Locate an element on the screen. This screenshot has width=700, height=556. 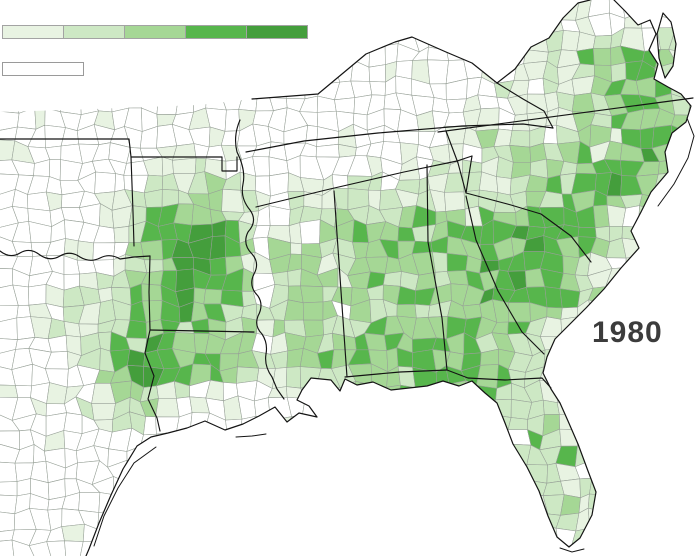
florida-keys is located at coordinates (572, 550).